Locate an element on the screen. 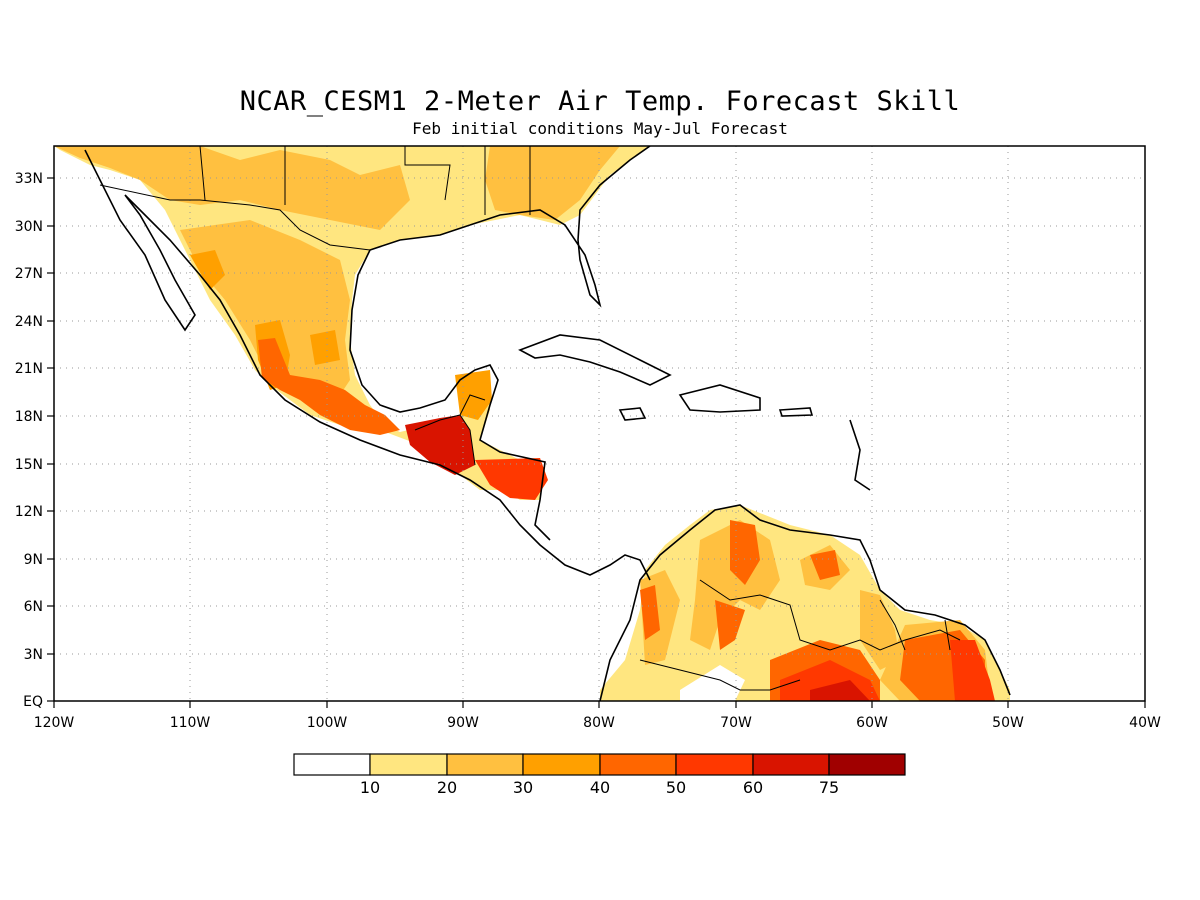 Image resolution: width=1200 pixels, height=900 pixels. lat-tick-label: 27N is located at coordinates (29, 274).